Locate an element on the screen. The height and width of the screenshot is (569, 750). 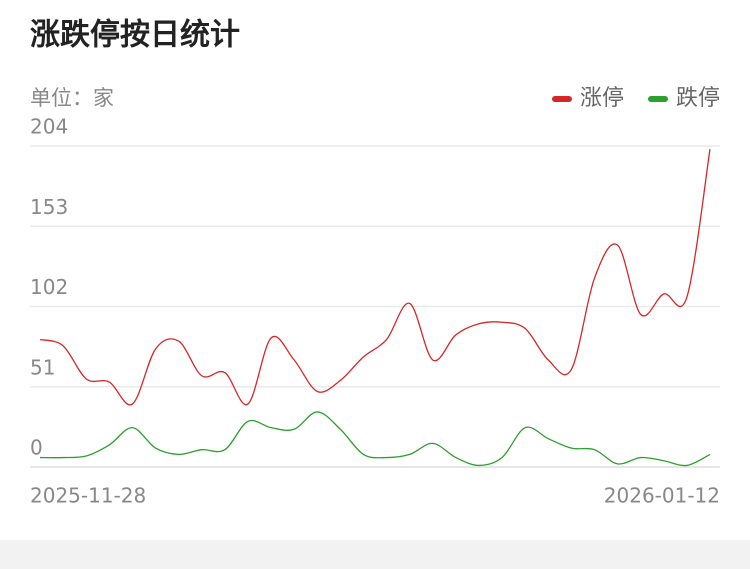
footer-bar is located at coordinates (375, 554).